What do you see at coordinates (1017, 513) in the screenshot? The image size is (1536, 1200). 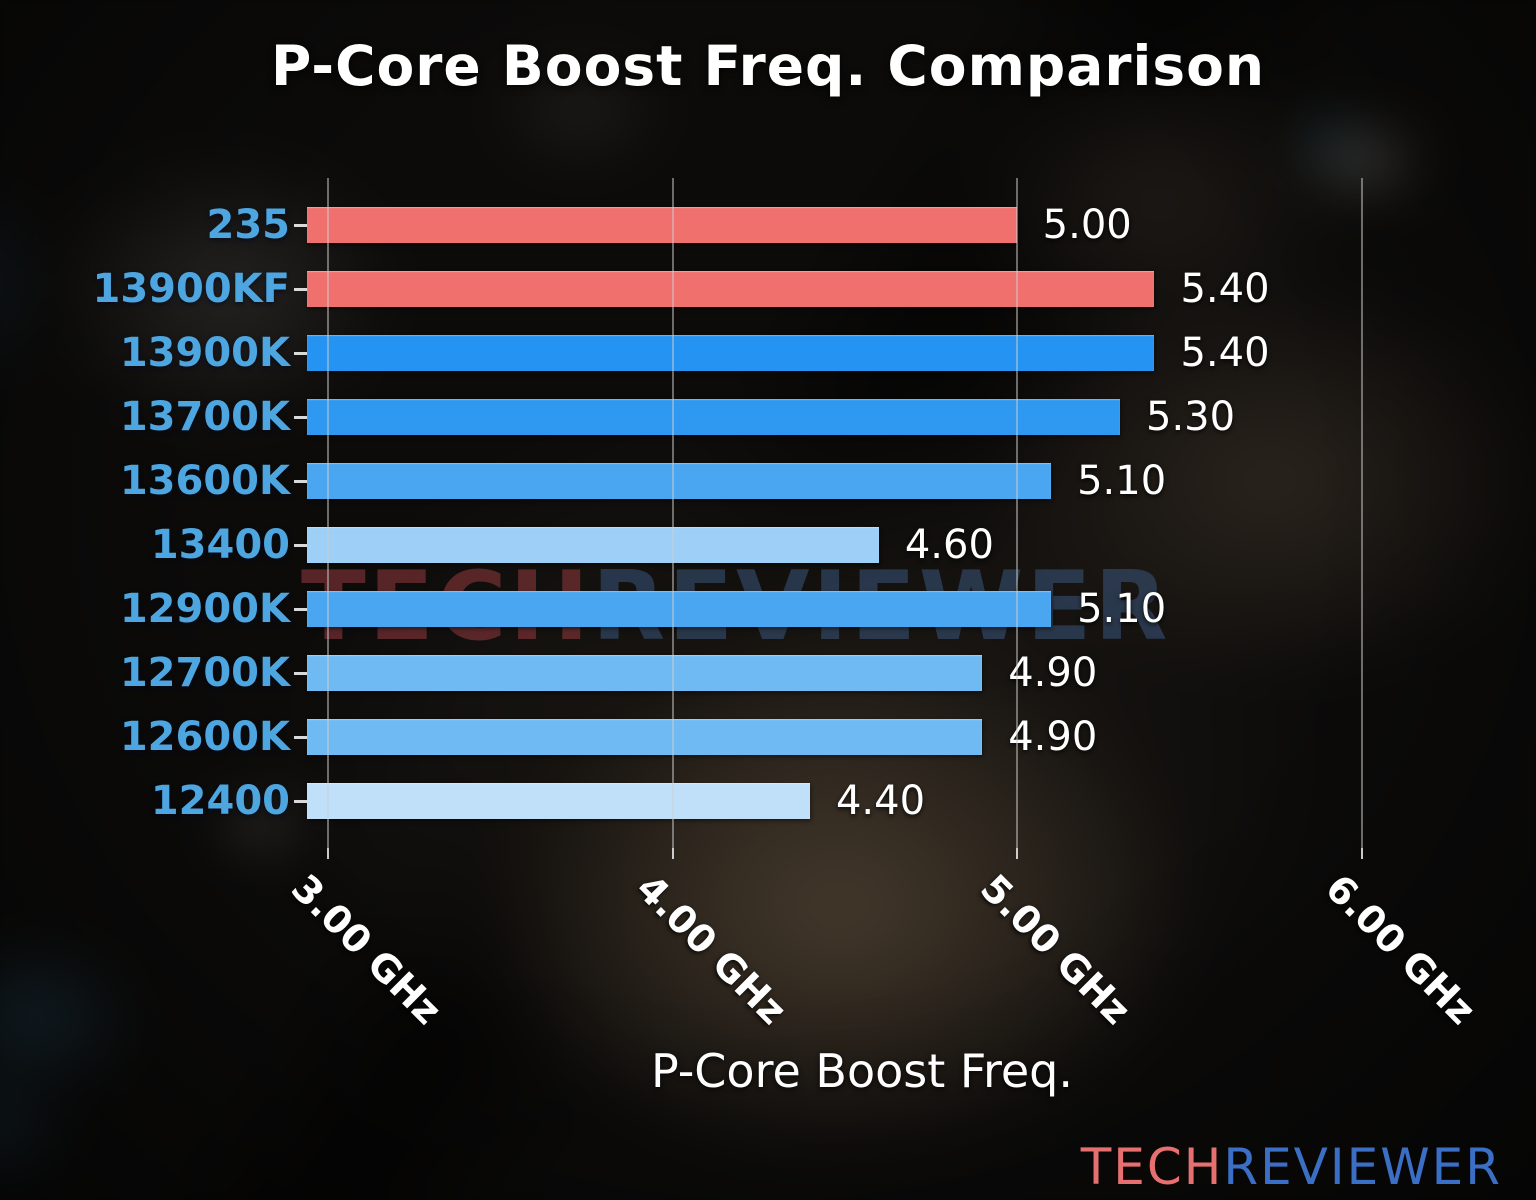 I see `gridline-5ghz` at bounding box center [1017, 513].